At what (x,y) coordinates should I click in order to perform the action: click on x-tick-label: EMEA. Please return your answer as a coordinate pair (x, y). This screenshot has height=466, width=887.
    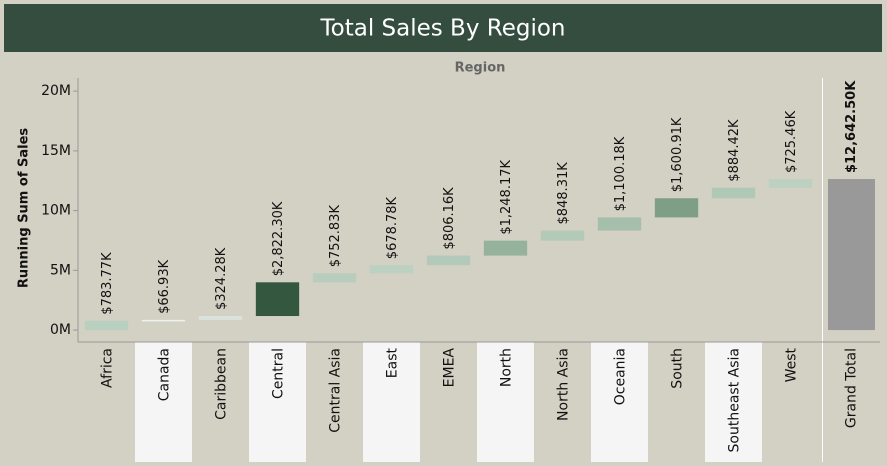
    Looking at the image, I should click on (450, 368).